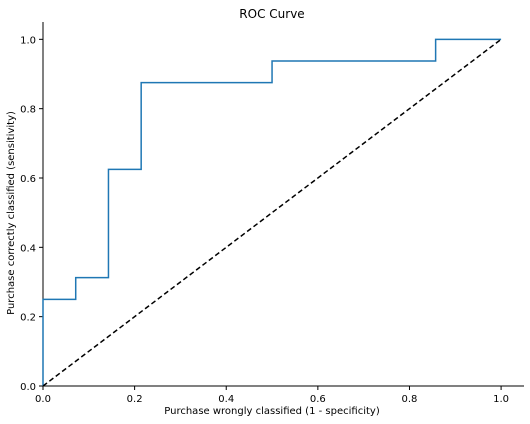 The image size is (530, 424). Describe the element at coordinates (226, 399) in the screenshot. I see `x-tick-label: 0.4` at that location.